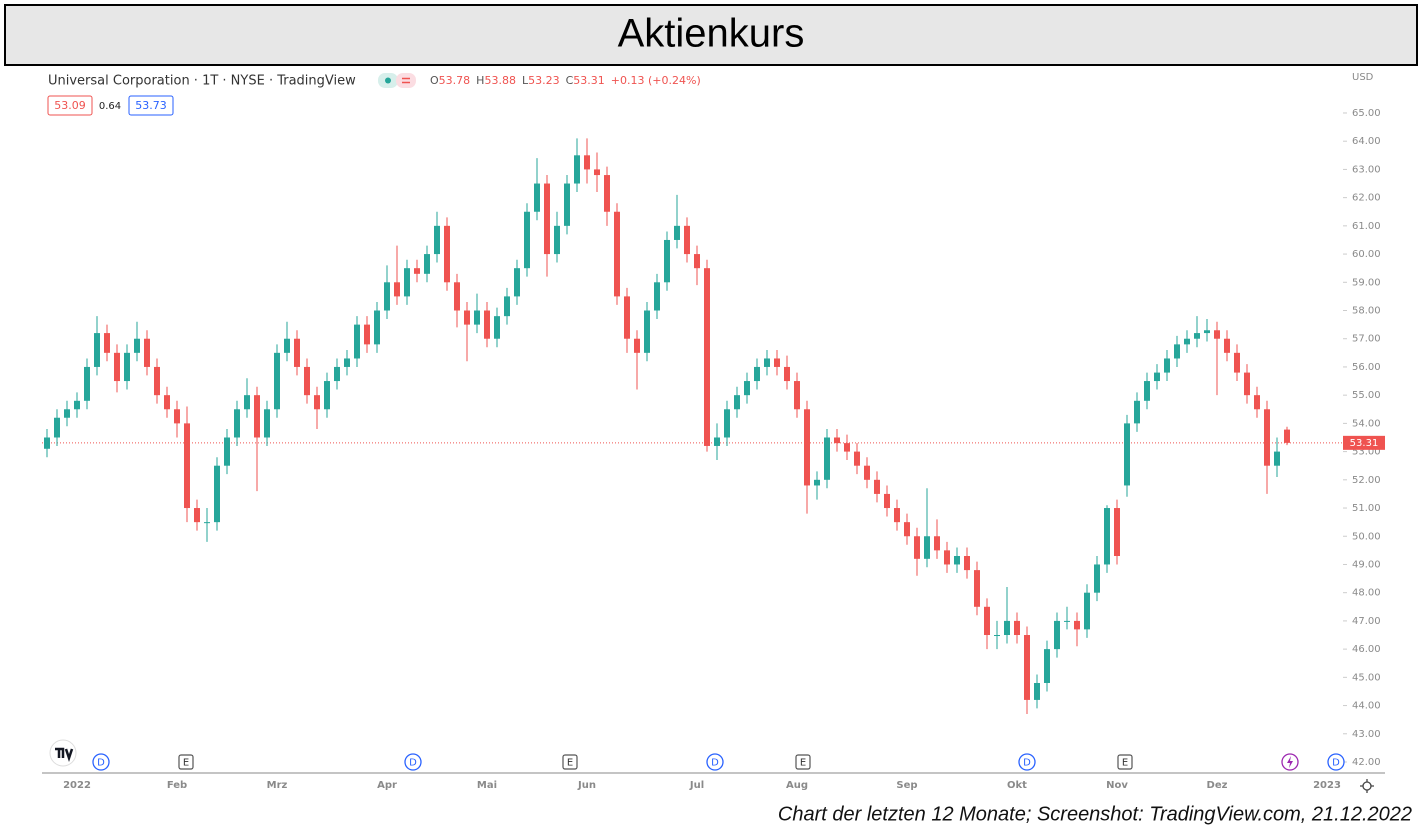  I want to click on y-tick-label: 48.00, so click(1366, 593).